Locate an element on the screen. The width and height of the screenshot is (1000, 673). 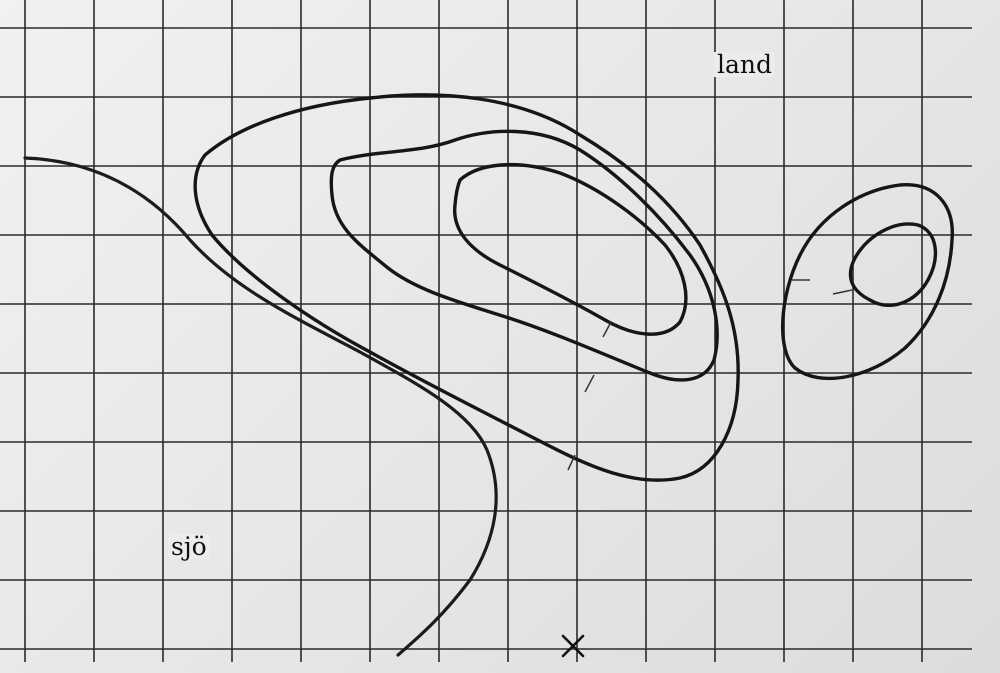
small-hill-outer-contour is located at coordinates (867, 282).